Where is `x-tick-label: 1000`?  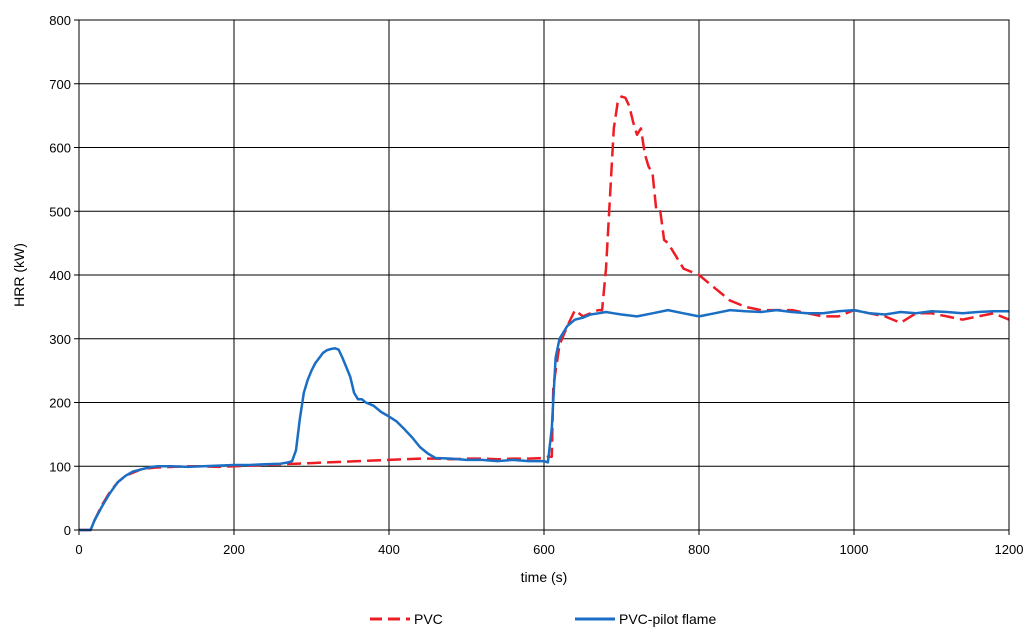
x-tick-label: 1000 is located at coordinates (854, 549).